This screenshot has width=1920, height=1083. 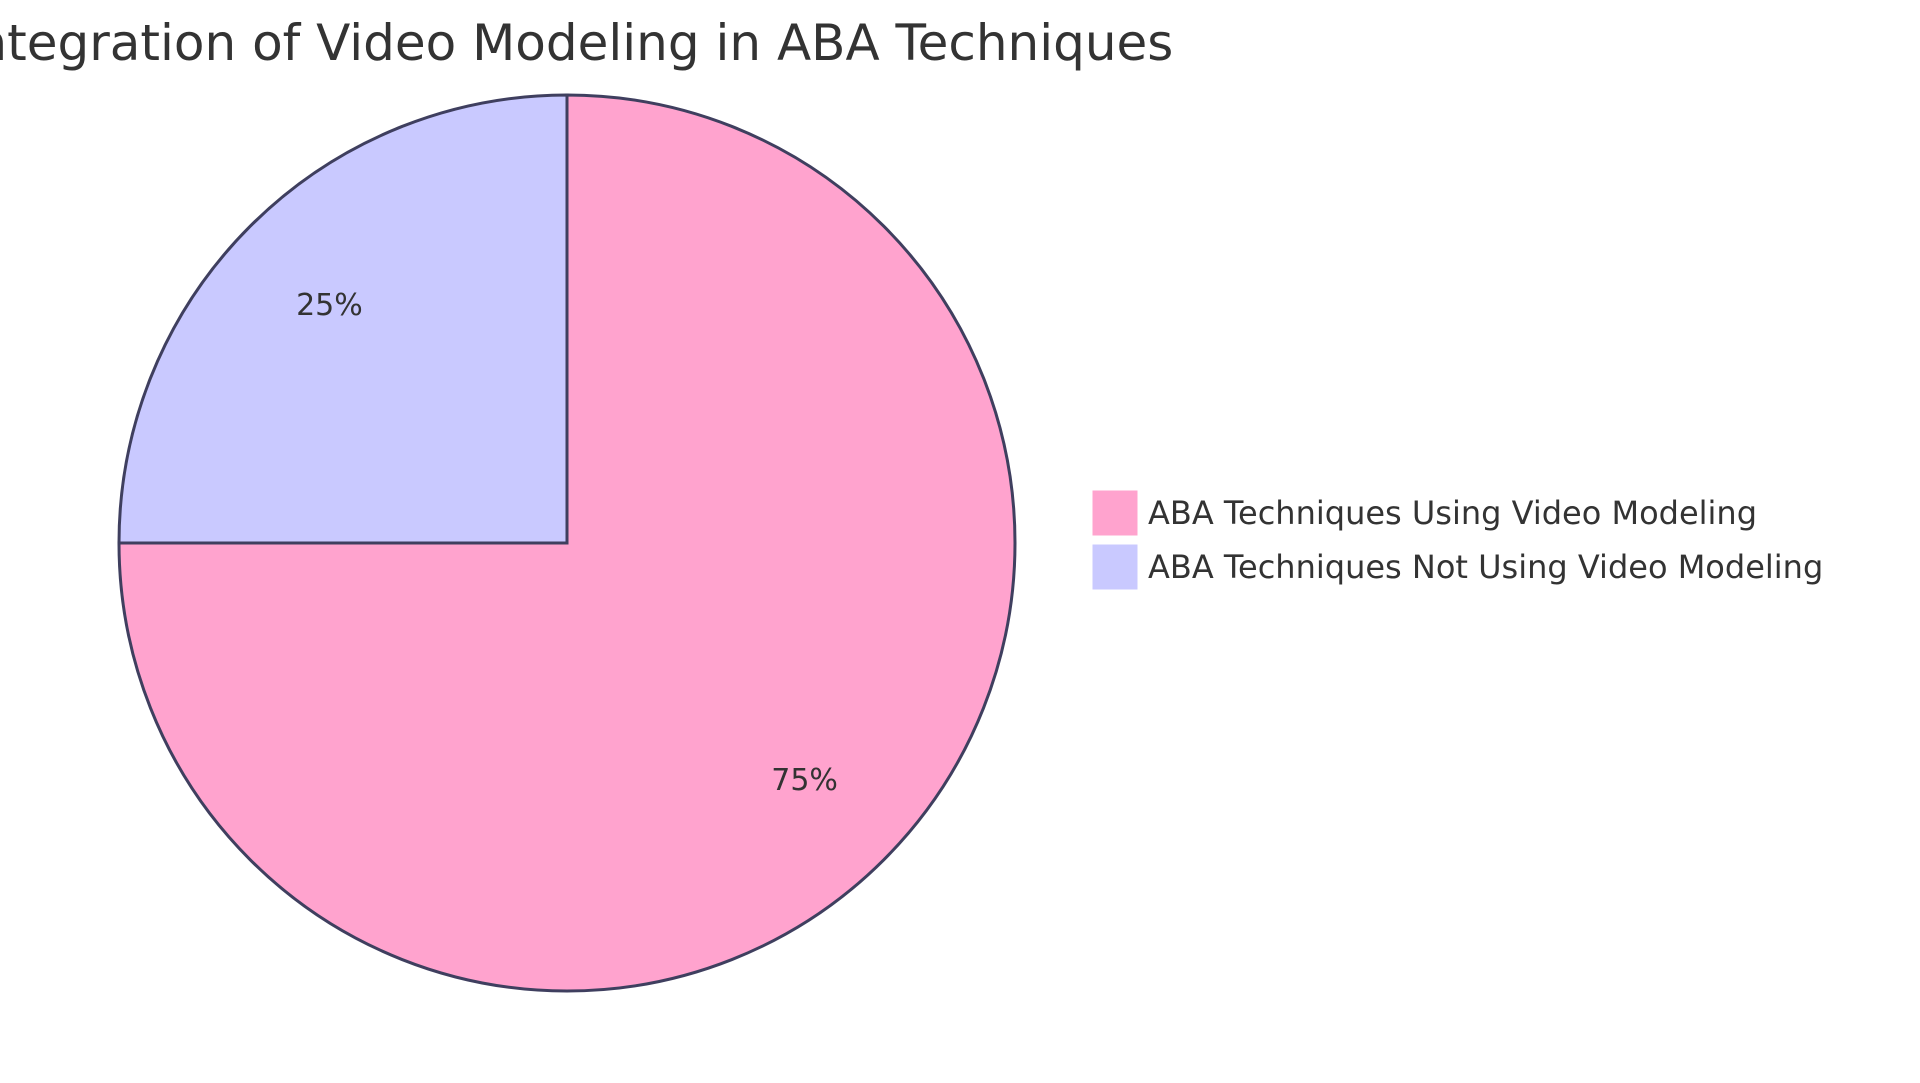 What do you see at coordinates (804, 780) in the screenshot?
I see `pie-slice-label-1: 75%` at bounding box center [804, 780].